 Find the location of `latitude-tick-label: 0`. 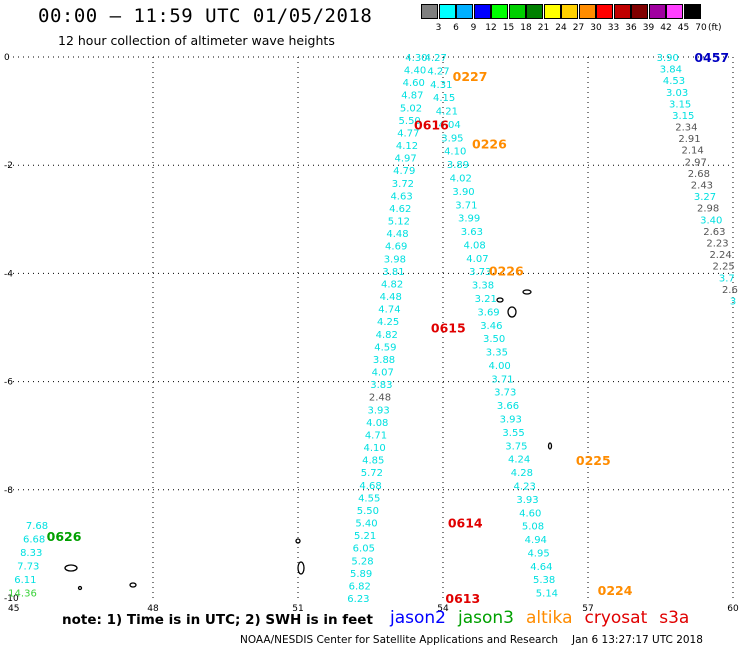

latitude-tick-label: 0 is located at coordinates (7, 58).